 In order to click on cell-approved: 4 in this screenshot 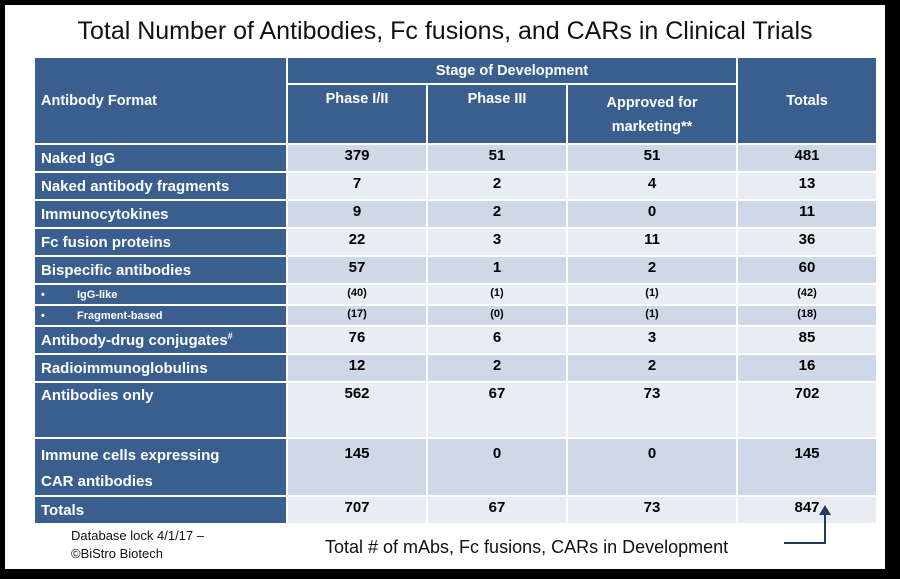, I will do `click(653, 186)`.